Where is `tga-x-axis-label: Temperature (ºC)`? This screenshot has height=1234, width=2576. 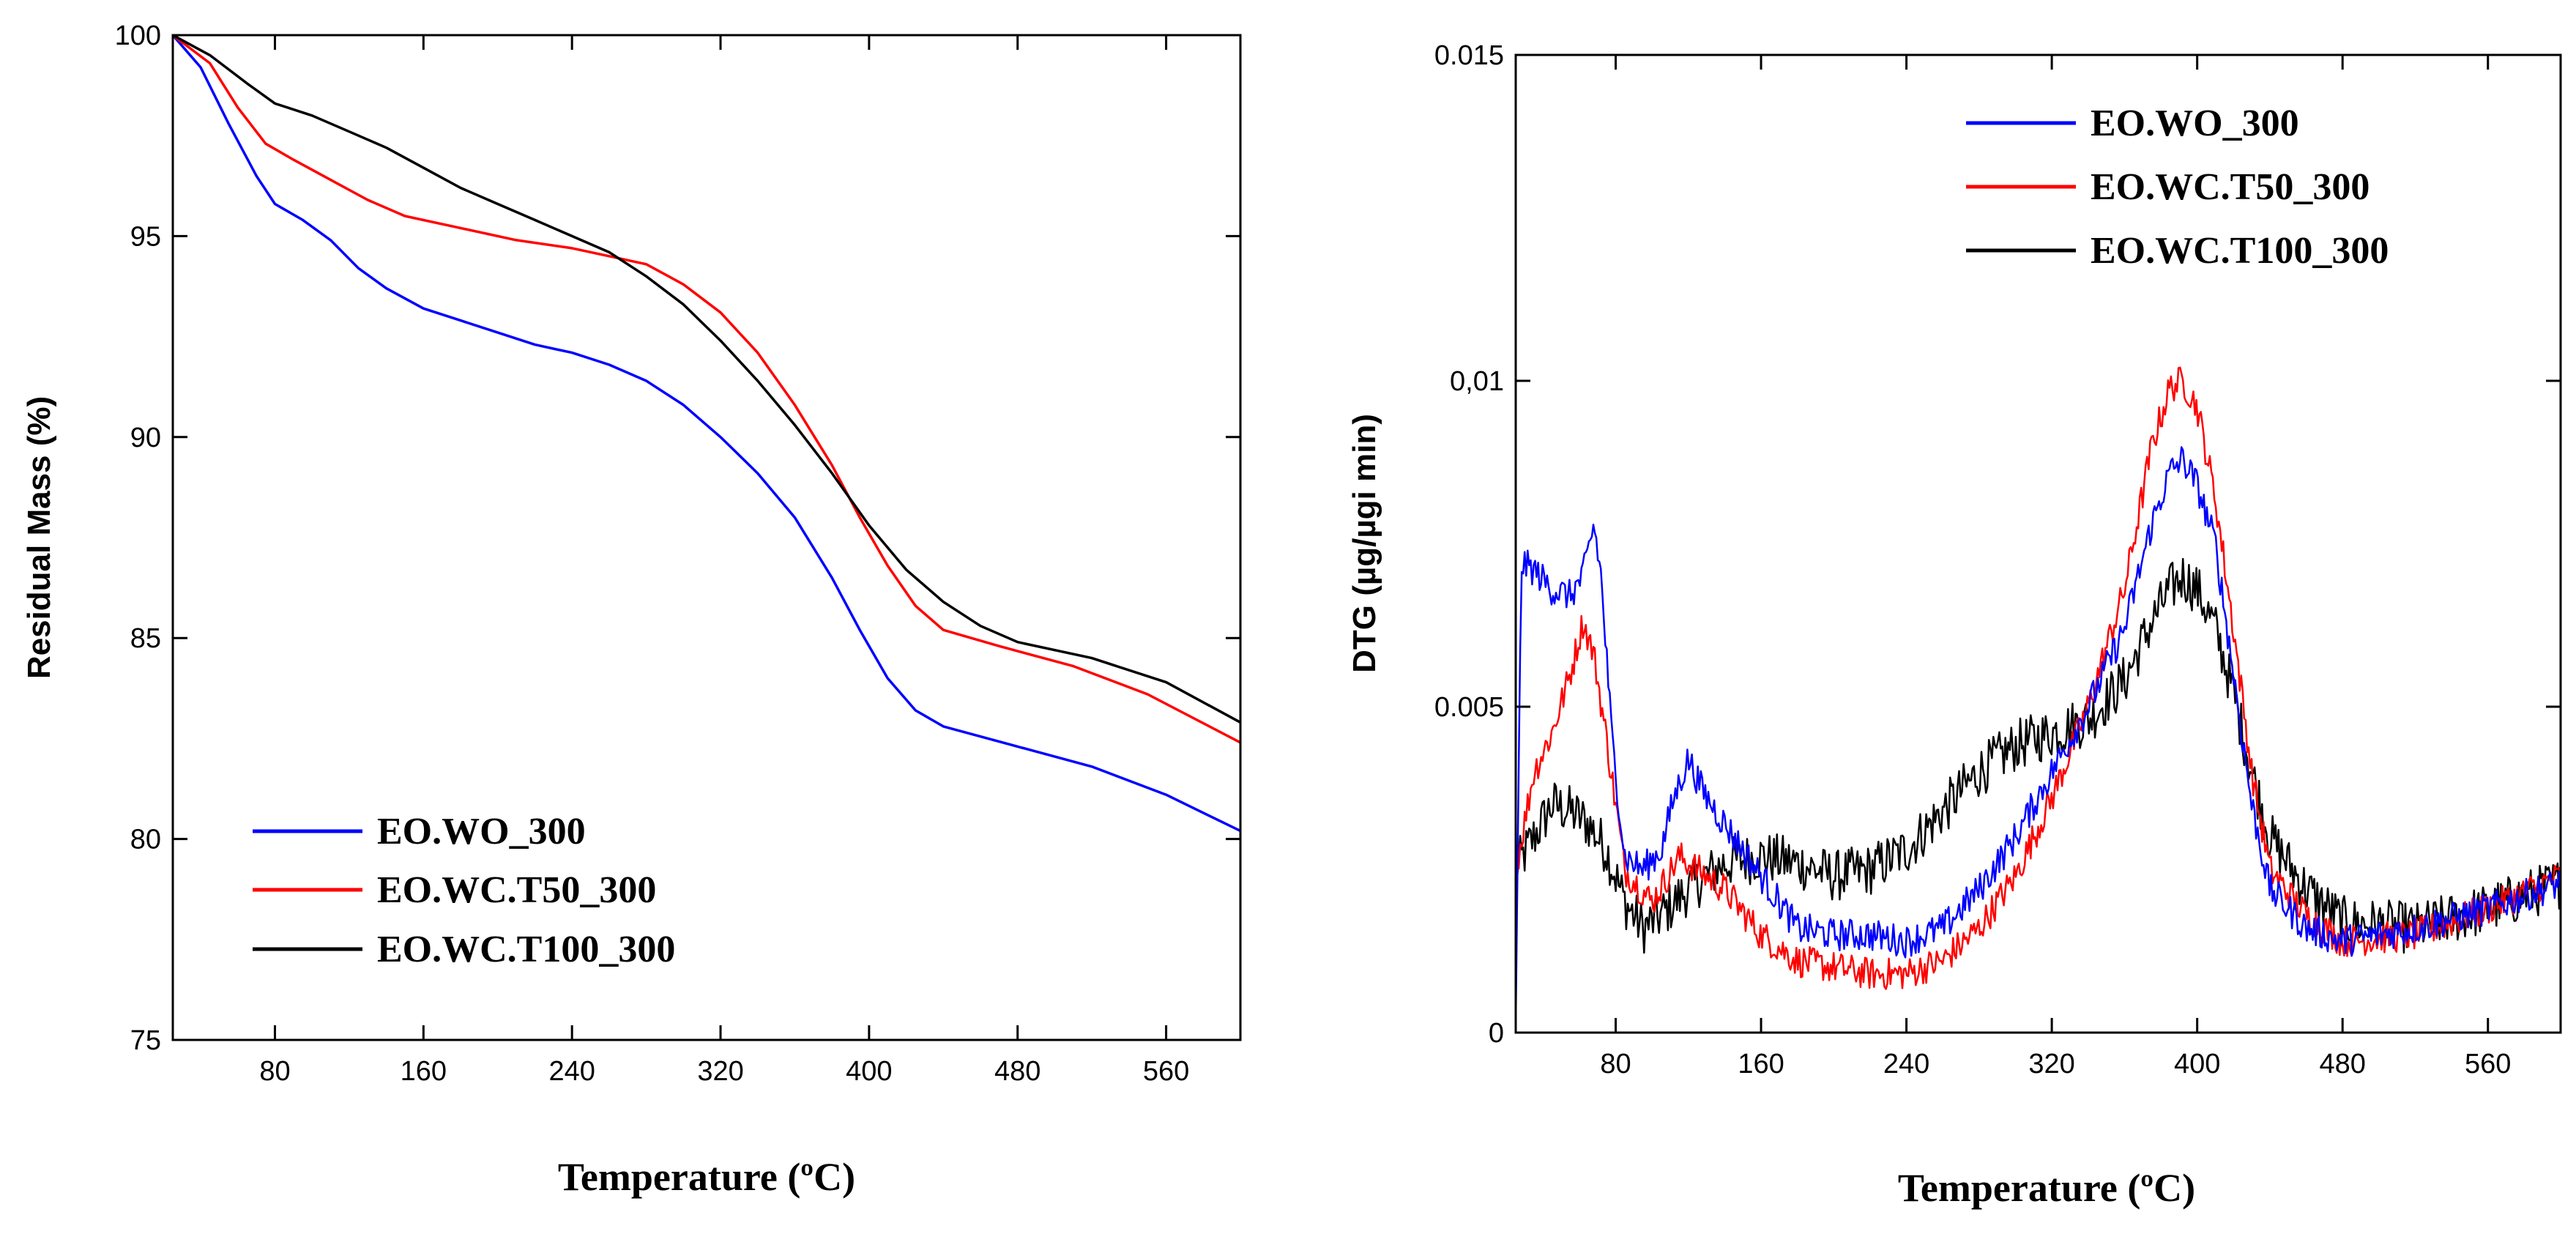
tga-x-axis-label: Temperature (ºC) is located at coordinates (706, 1177).